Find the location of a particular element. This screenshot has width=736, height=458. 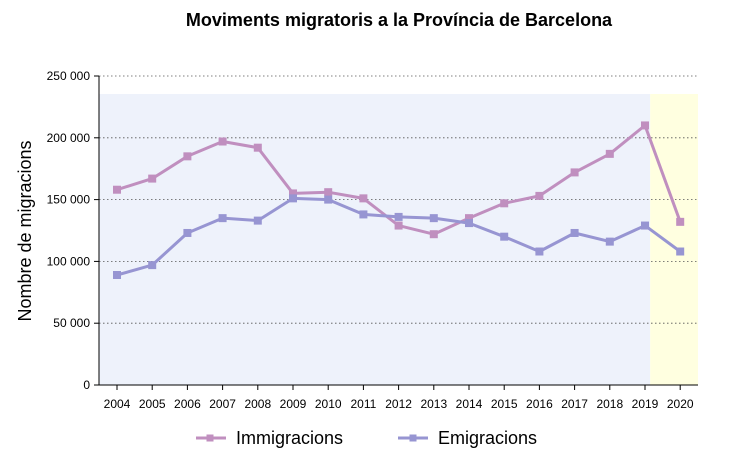

x-tick-label: 2011 is located at coordinates (363, 404).